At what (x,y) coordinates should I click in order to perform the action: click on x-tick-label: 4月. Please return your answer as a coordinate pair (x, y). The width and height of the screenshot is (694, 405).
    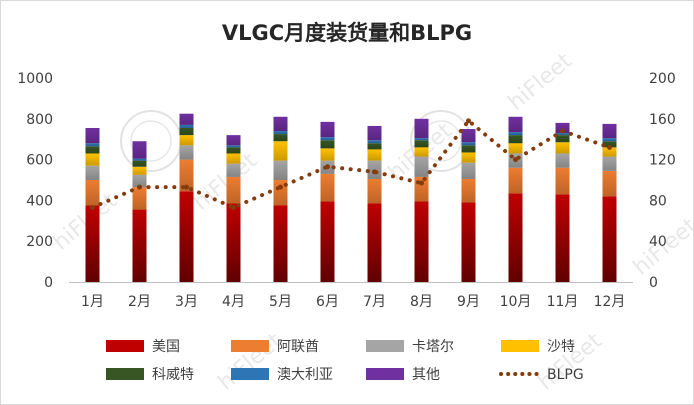
    Looking at the image, I should click on (233, 302).